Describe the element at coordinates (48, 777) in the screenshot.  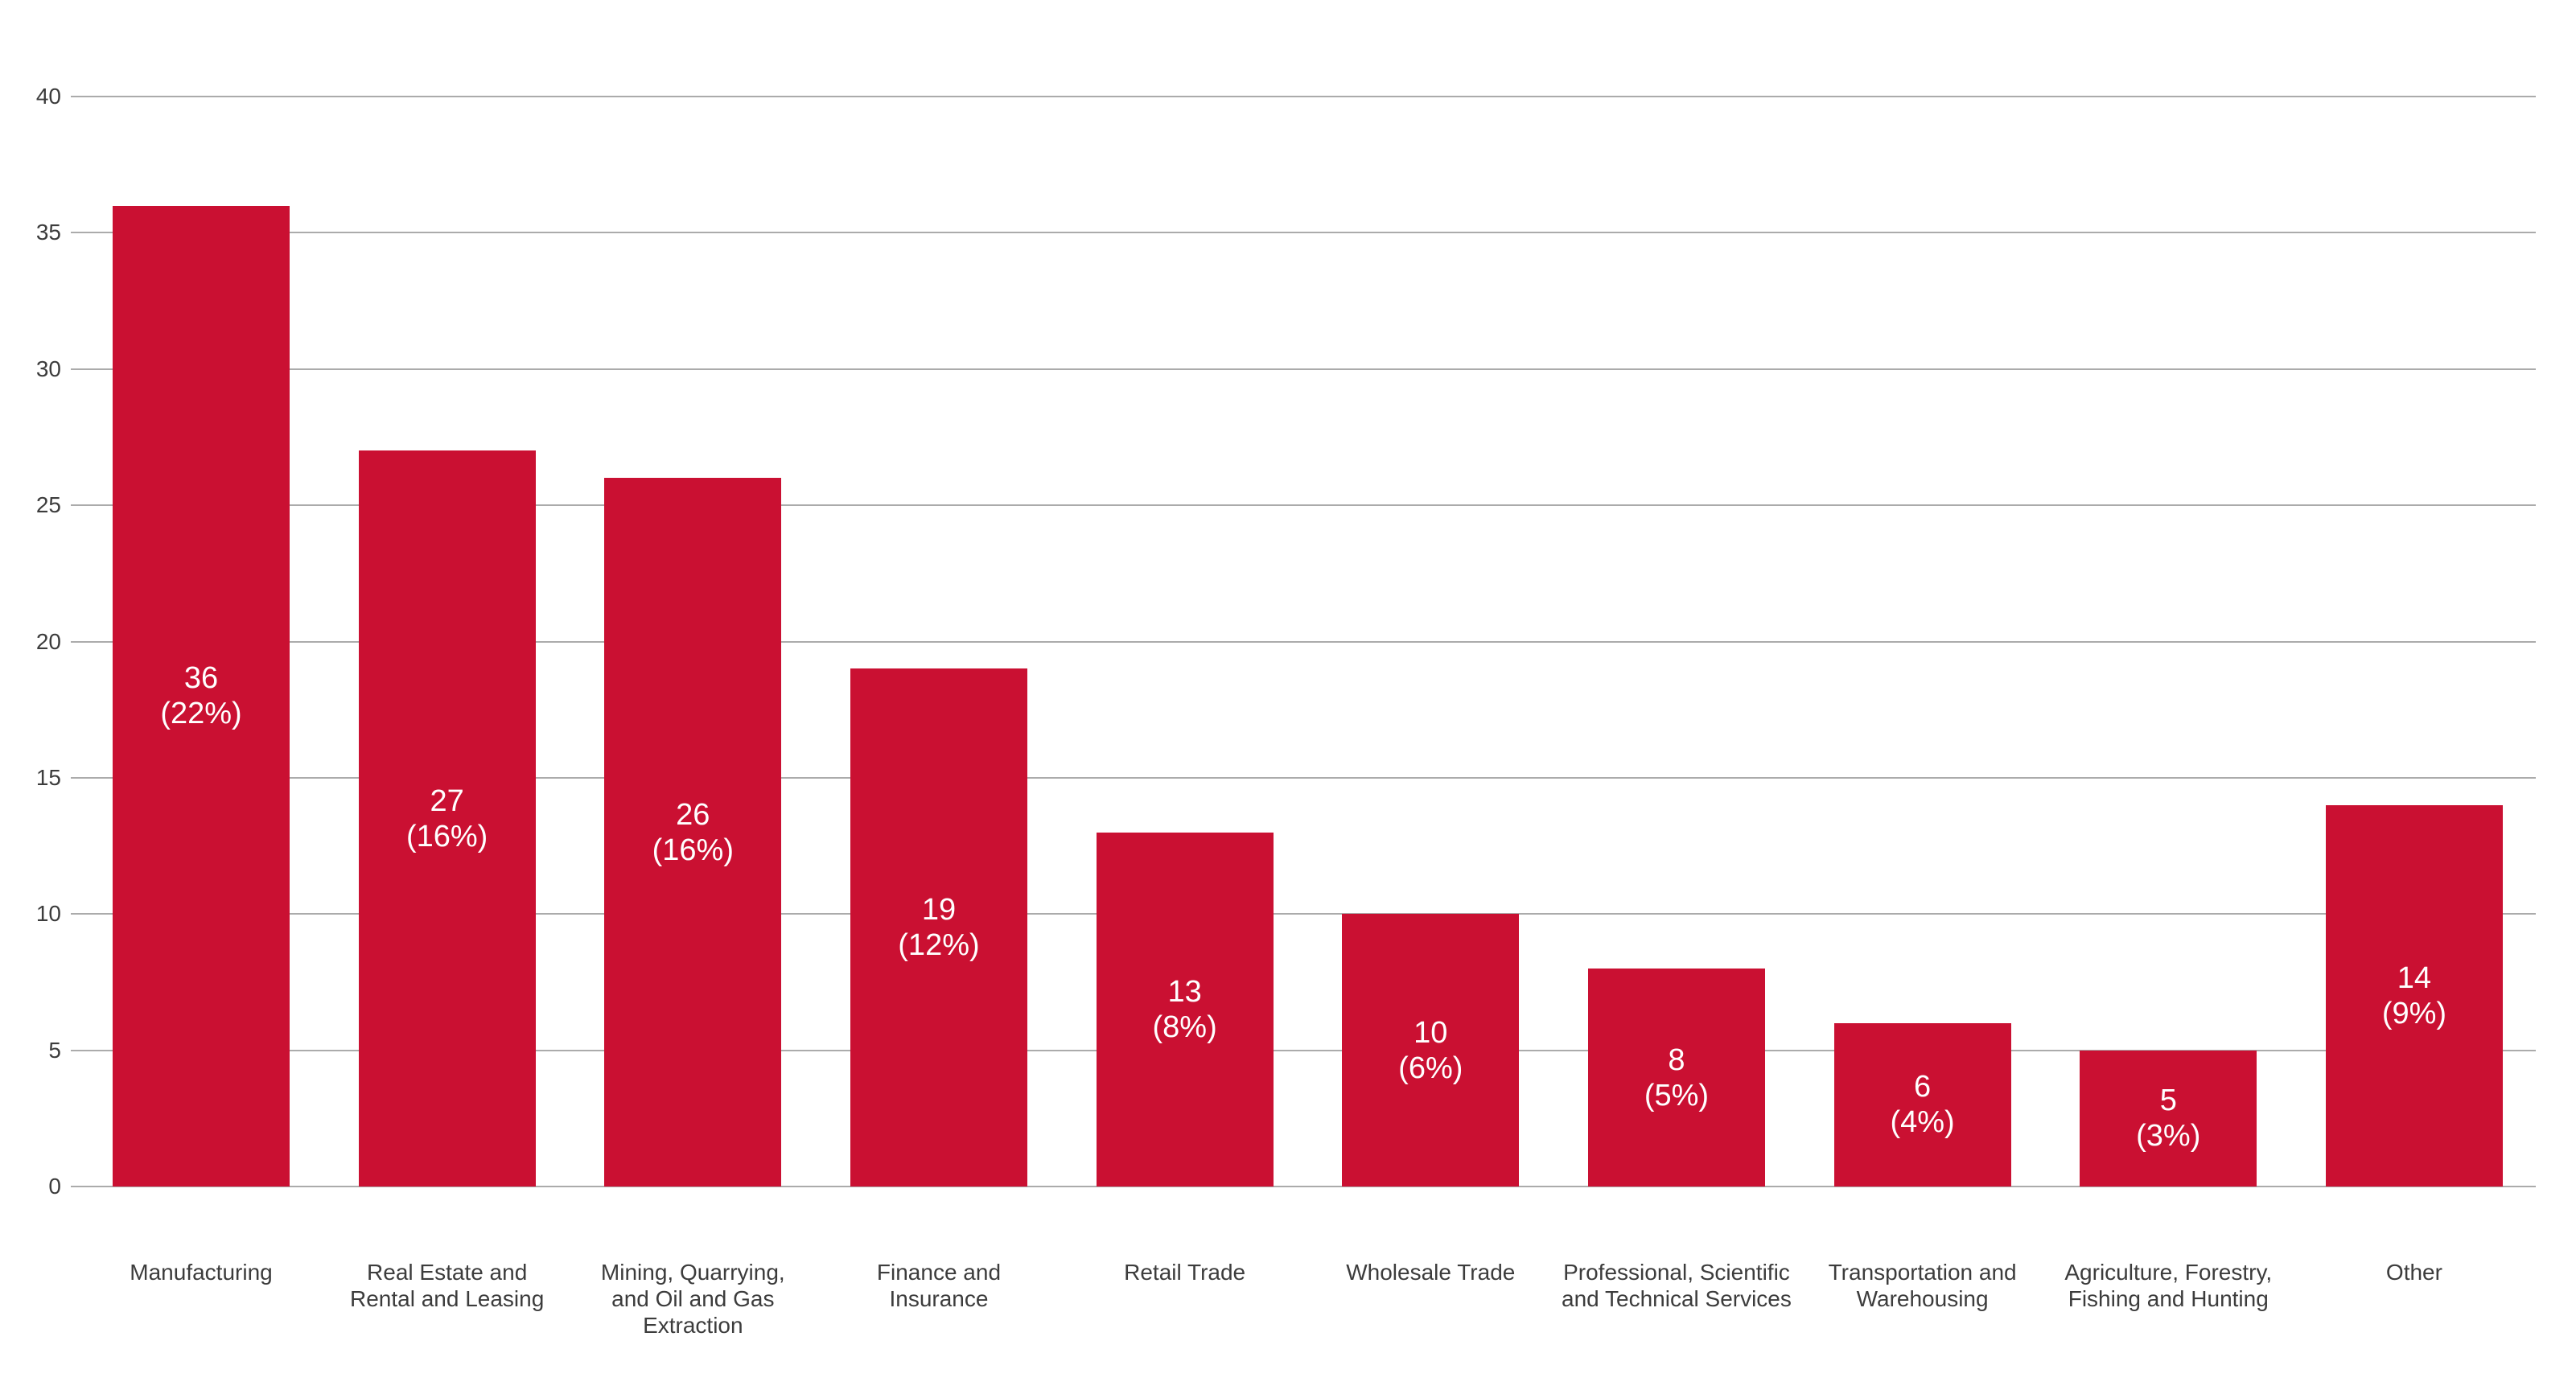
I see `y-axis-tick-label: 15` at that location.